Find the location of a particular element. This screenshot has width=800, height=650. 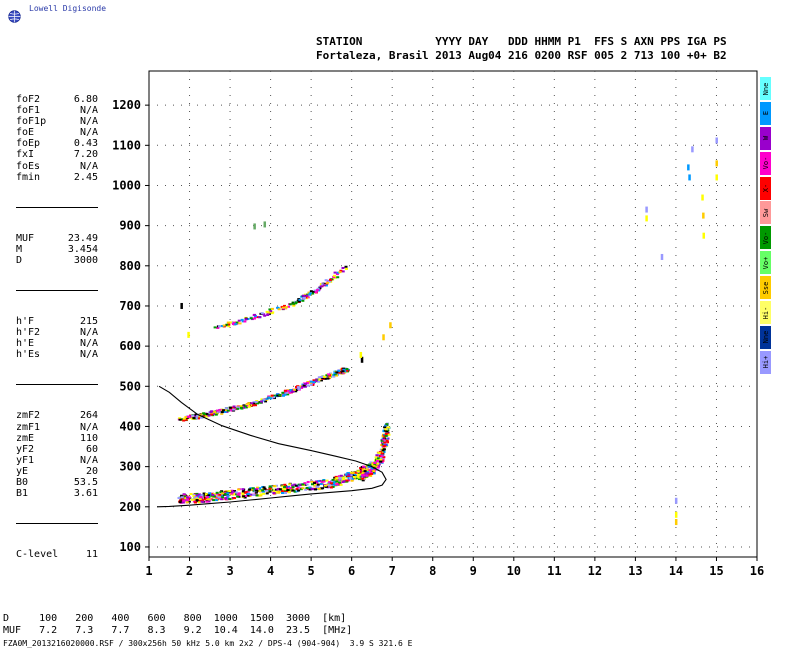

parameters-group-confidence: C-level 11 is located at coordinates (57, 554).